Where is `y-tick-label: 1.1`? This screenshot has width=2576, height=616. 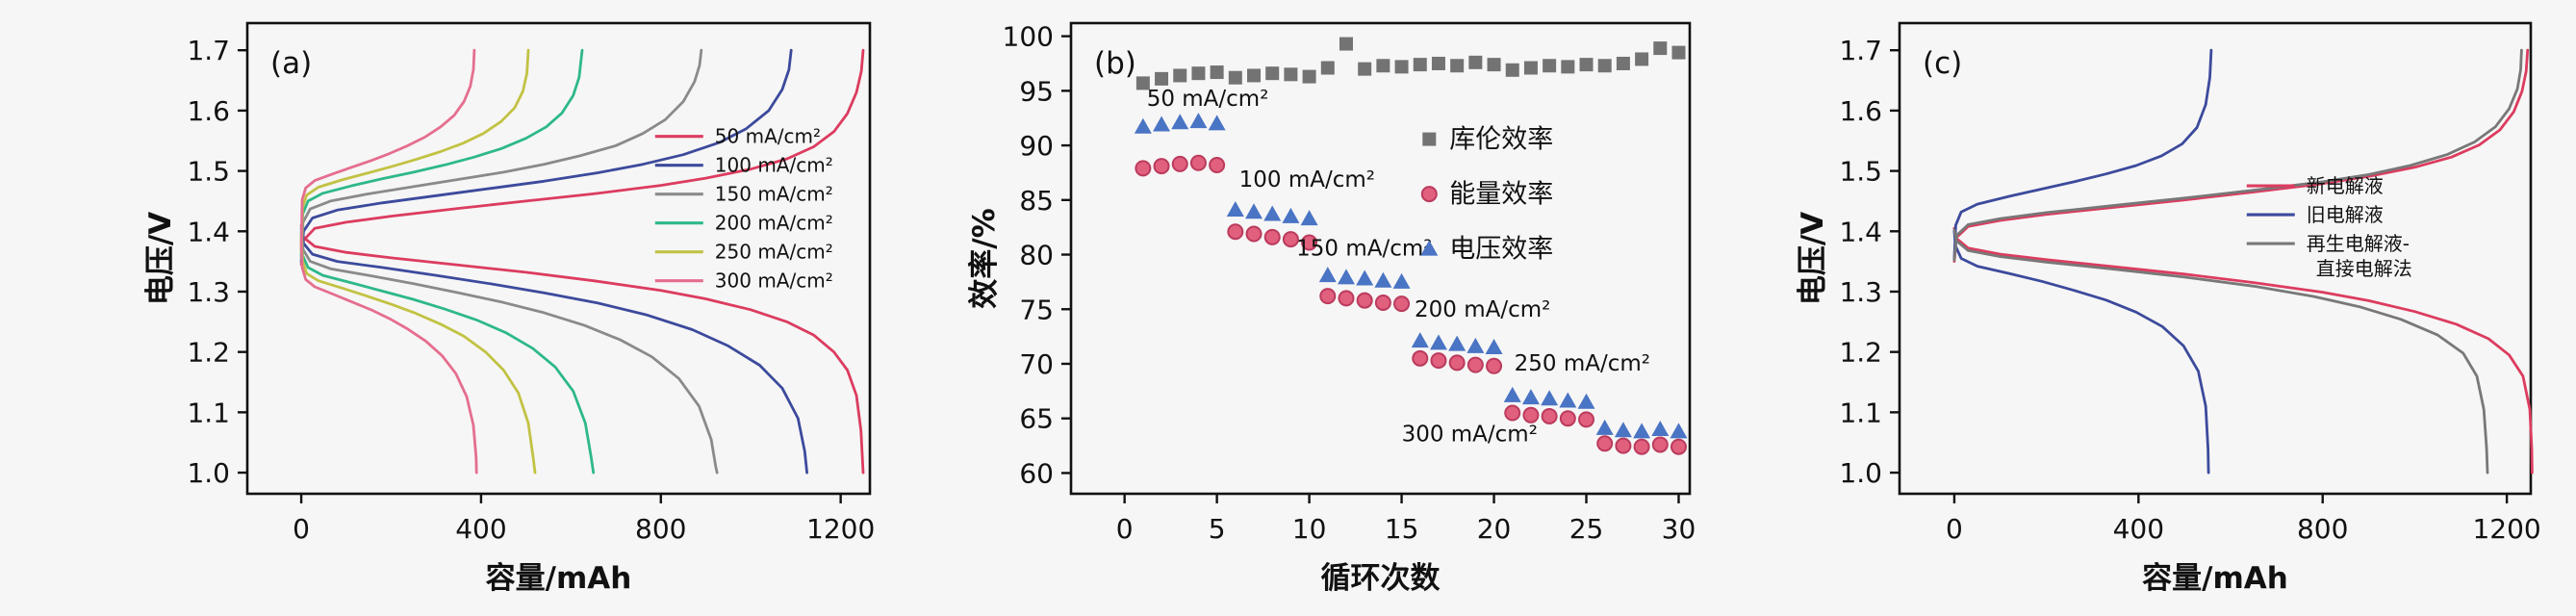
y-tick-label: 1.1 is located at coordinates (208, 412).